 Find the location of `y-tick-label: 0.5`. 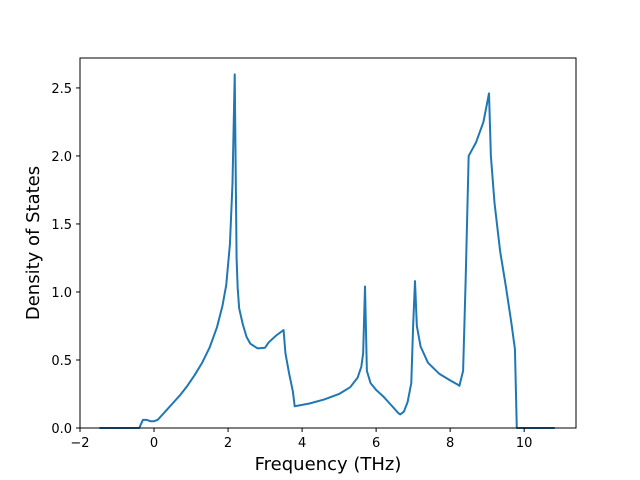

y-tick-label: 0.5 is located at coordinates (61, 361).